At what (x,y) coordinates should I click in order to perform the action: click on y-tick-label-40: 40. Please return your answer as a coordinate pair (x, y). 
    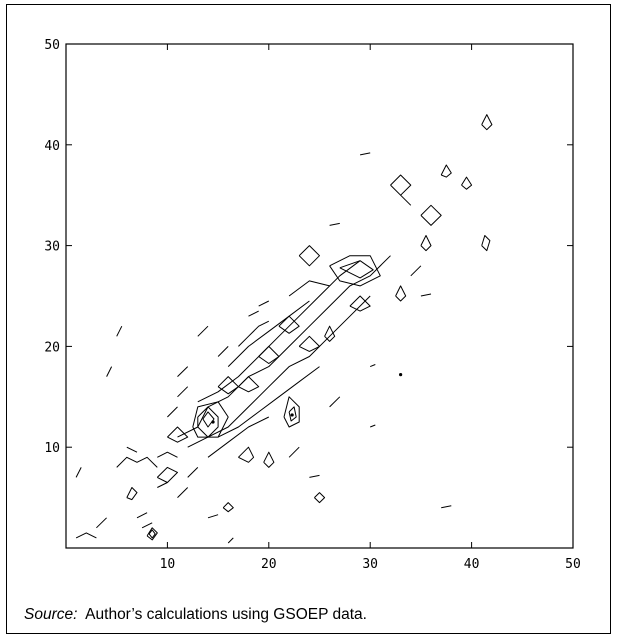
    Looking at the image, I should click on (52, 146).